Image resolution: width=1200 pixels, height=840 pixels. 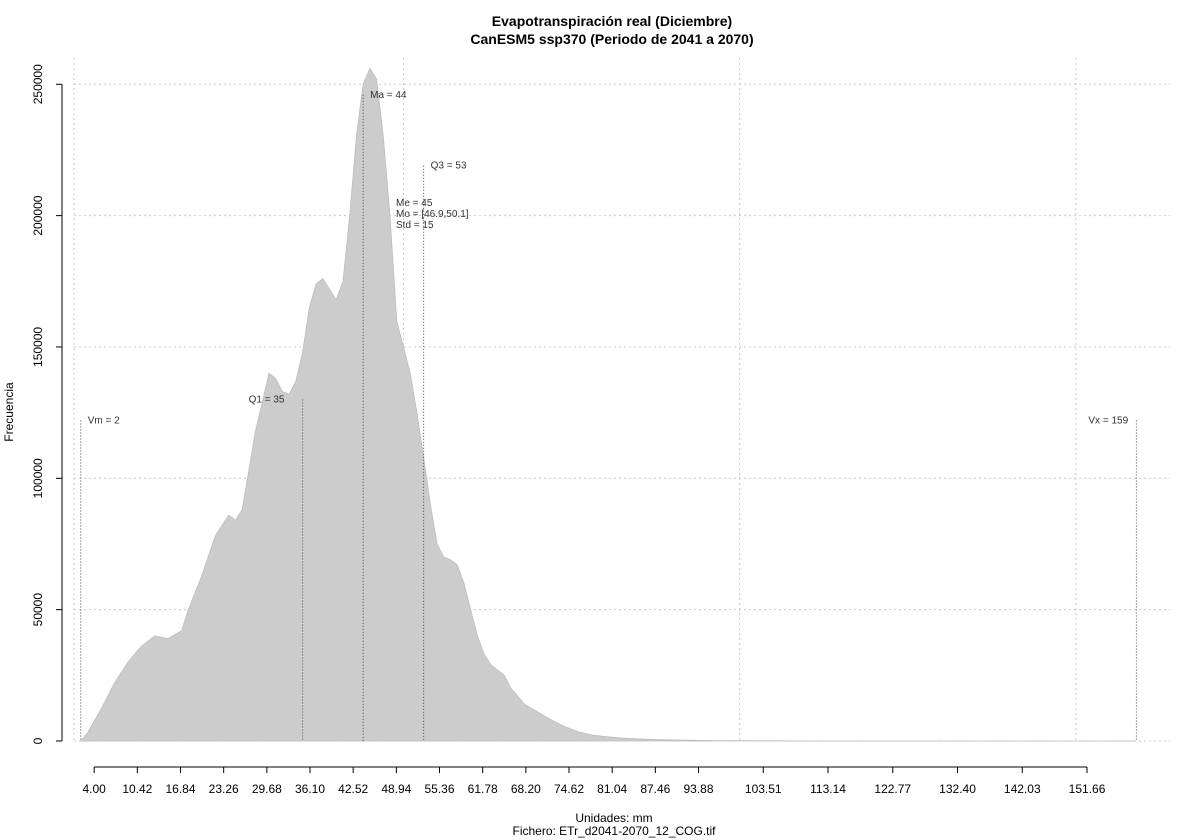 I want to click on x-tick-label: 81.04, so click(x=612, y=789).